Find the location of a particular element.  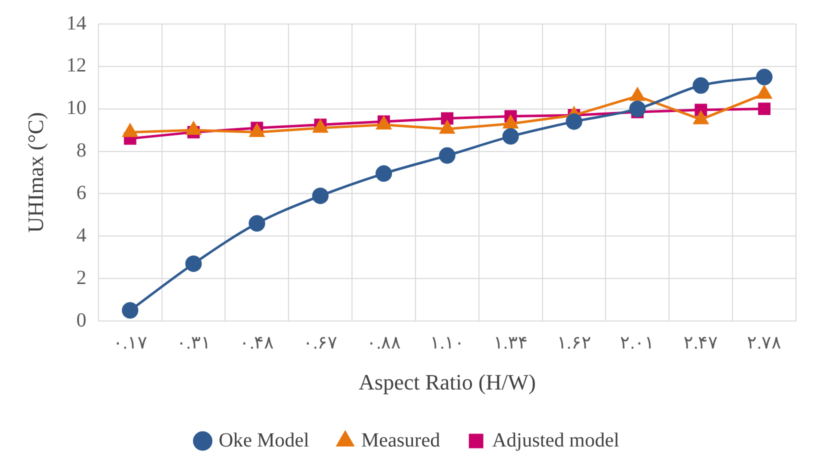

x-tick-label: ۰.۸۸ is located at coordinates (384, 342).